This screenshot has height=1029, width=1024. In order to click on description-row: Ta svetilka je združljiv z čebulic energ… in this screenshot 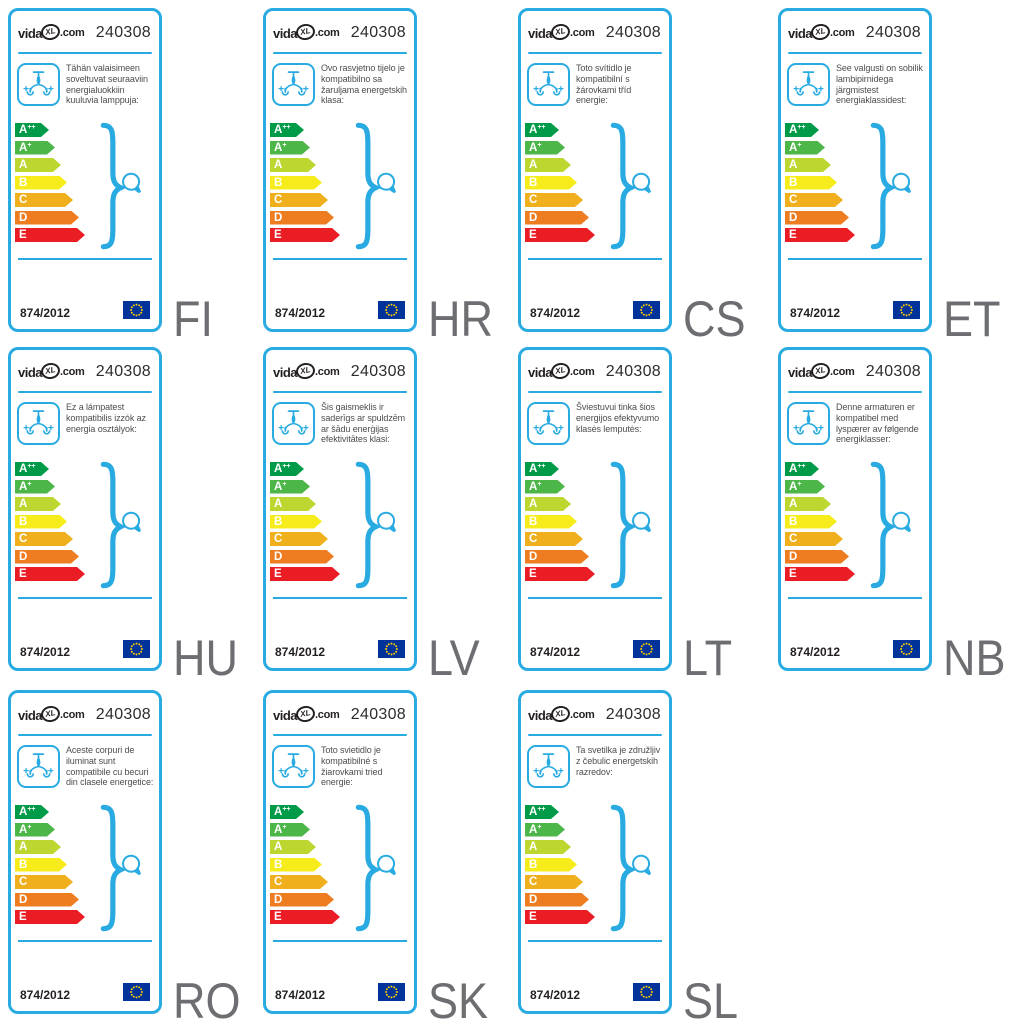, I will do `click(596, 769)`.